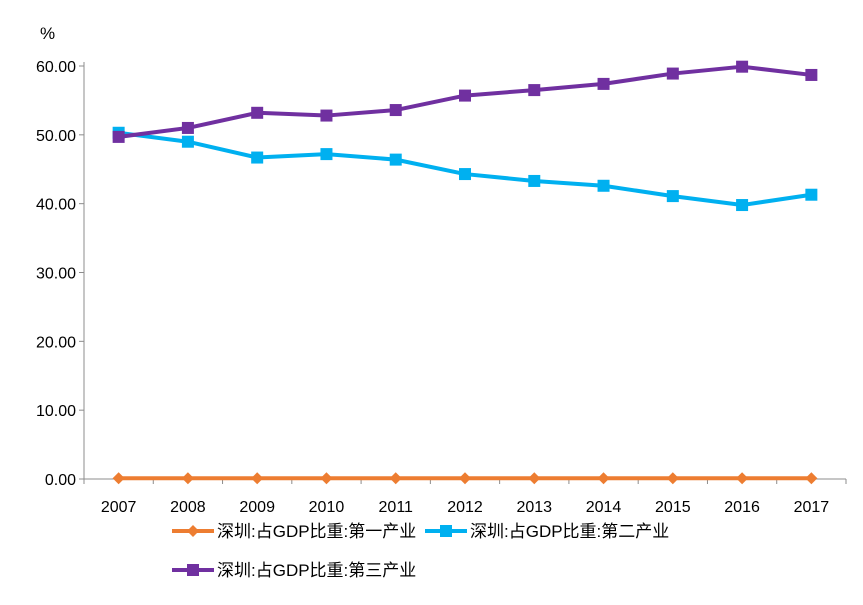 The height and width of the screenshot is (605, 863). Describe the element at coordinates (316, 531) in the screenshot. I see `legend-label: 深圳:占GDP比重:第一产业` at that location.